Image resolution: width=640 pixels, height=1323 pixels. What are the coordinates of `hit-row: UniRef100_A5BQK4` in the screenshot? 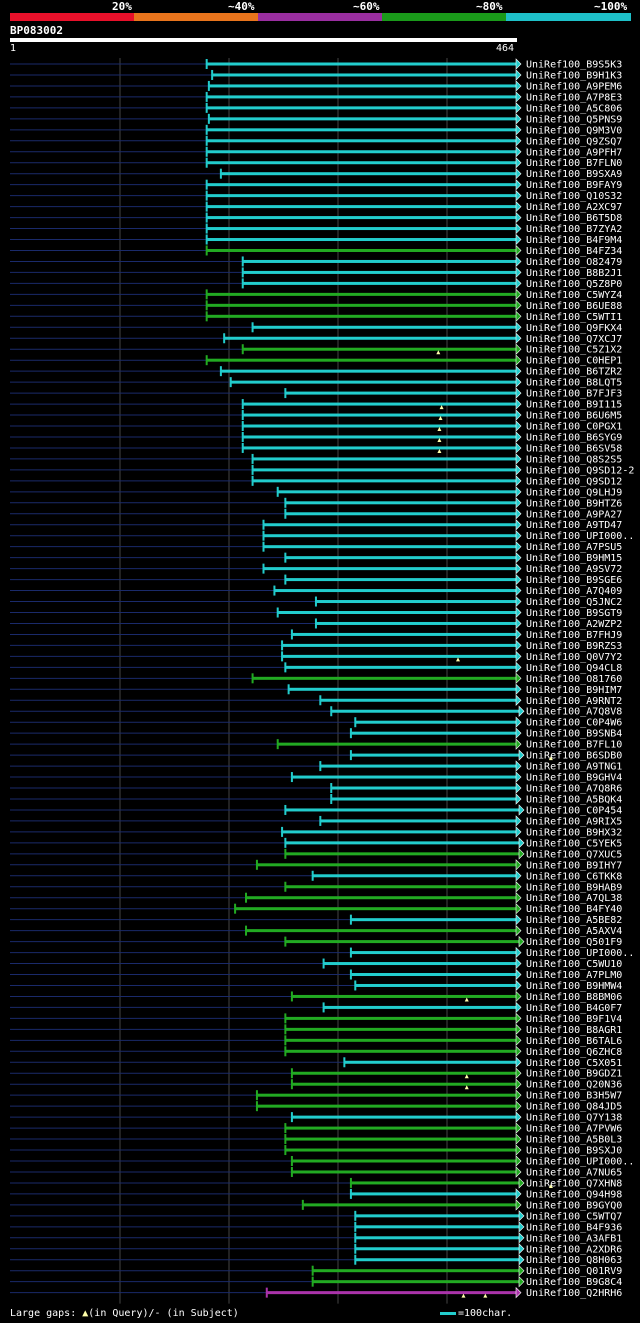 It's located at (316, 799).